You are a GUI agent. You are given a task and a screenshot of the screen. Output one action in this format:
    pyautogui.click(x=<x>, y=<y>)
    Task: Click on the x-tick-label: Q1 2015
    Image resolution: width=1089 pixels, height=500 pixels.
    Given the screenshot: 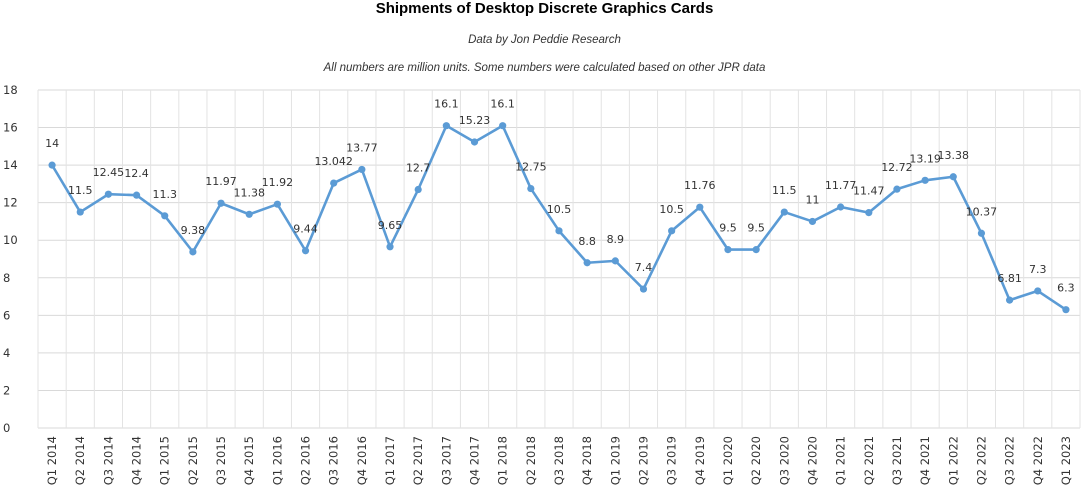 What is the action you would take?
    pyautogui.click(x=165, y=460)
    